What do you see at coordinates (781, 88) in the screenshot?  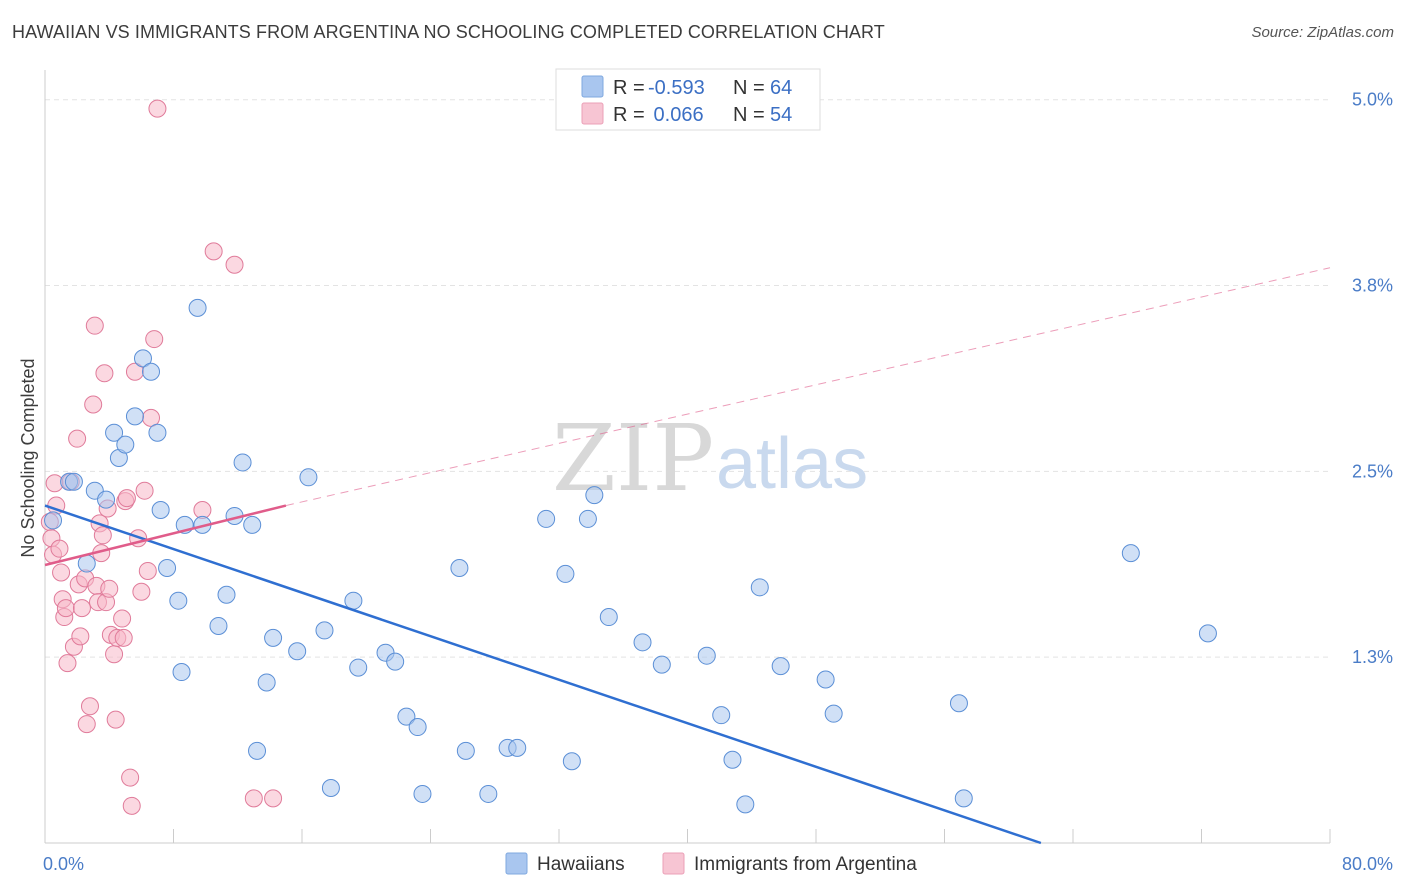 I see `legend-n-value-1: 64` at bounding box center [781, 88].